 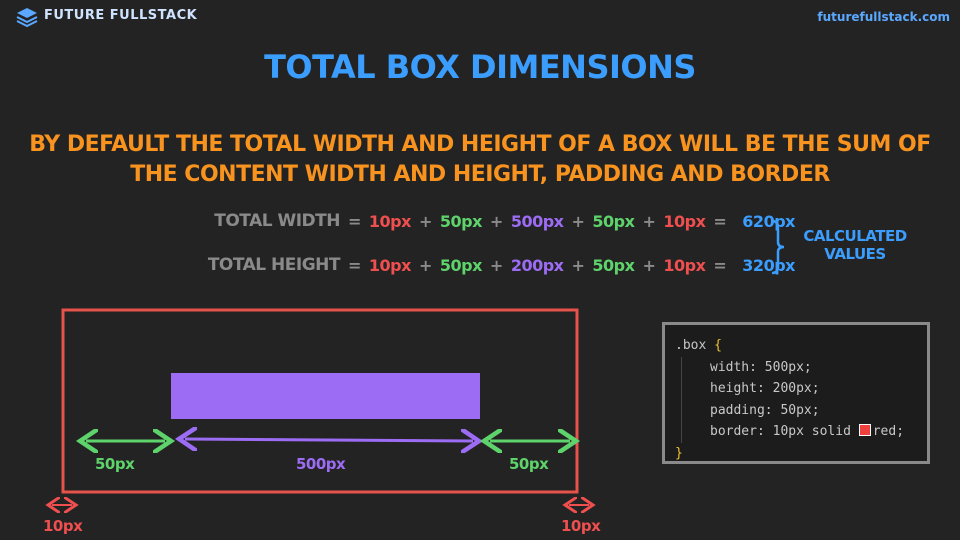 I want to click on code-token: width:, so click(x=733, y=367).